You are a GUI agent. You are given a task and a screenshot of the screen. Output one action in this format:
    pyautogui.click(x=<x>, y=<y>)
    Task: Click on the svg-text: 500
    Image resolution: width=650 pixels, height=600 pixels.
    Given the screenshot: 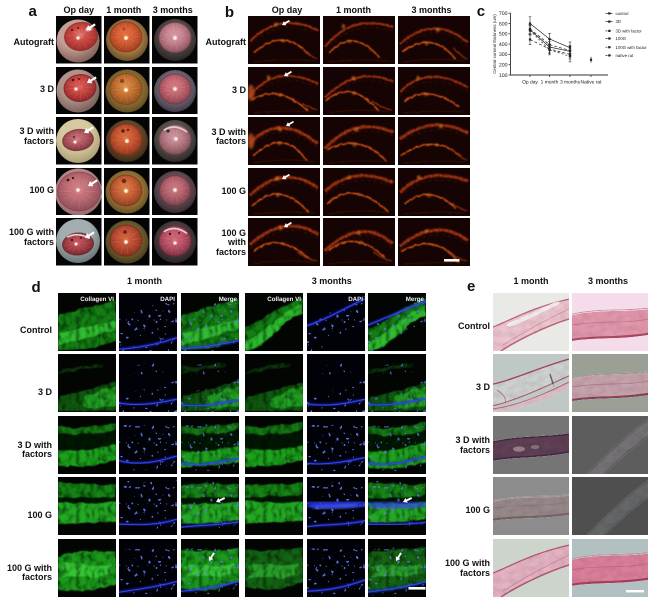 What is the action you would take?
    pyautogui.click(x=503, y=35)
    